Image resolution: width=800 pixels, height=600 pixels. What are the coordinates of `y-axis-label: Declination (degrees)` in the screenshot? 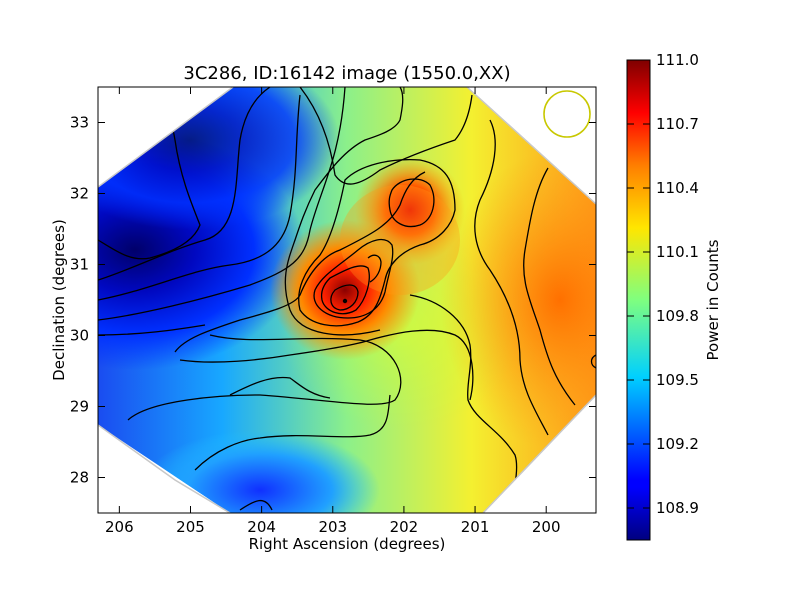 It's located at (59, 300).